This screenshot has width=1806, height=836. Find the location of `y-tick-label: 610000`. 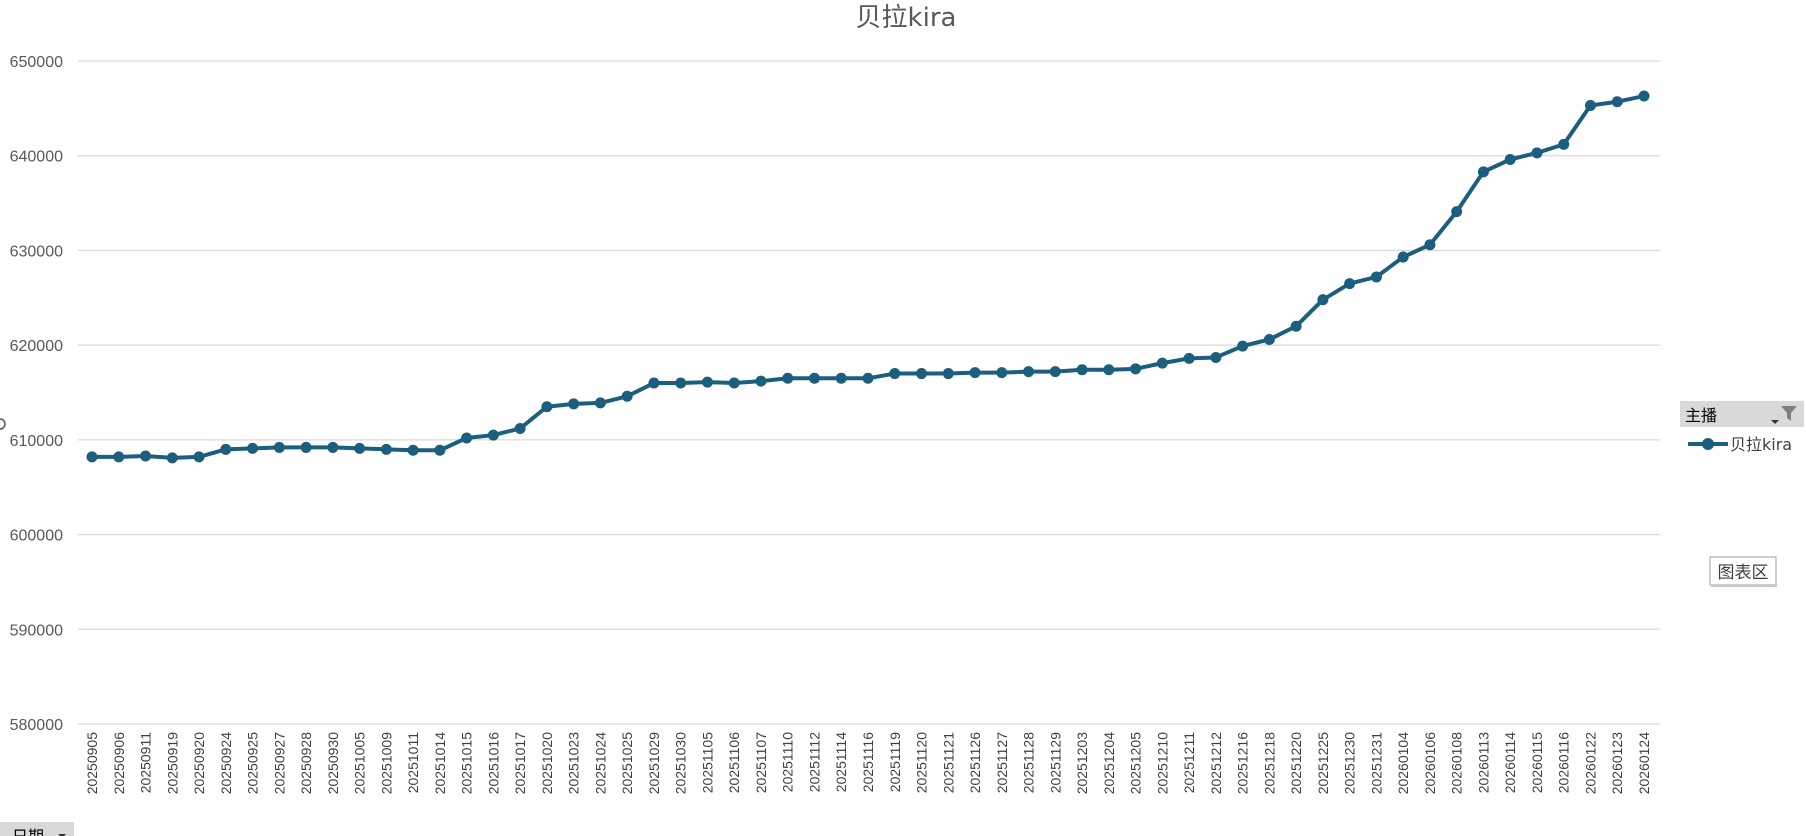

y-tick-label: 610000 is located at coordinates (36, 441).